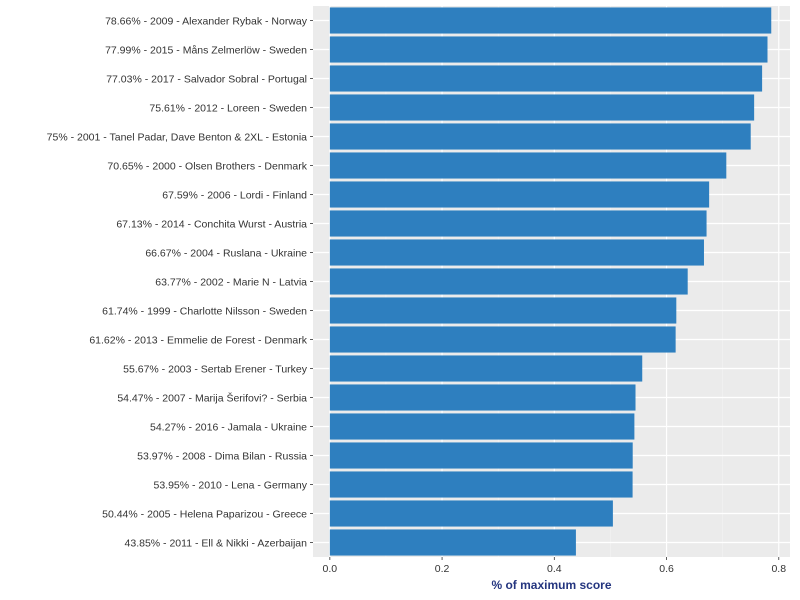 The height and width of the screenshot is (600, 800). Describe the element at coordinates (778, 569) in the screenshot. I see `x-tick-label: 0.8` at that location.